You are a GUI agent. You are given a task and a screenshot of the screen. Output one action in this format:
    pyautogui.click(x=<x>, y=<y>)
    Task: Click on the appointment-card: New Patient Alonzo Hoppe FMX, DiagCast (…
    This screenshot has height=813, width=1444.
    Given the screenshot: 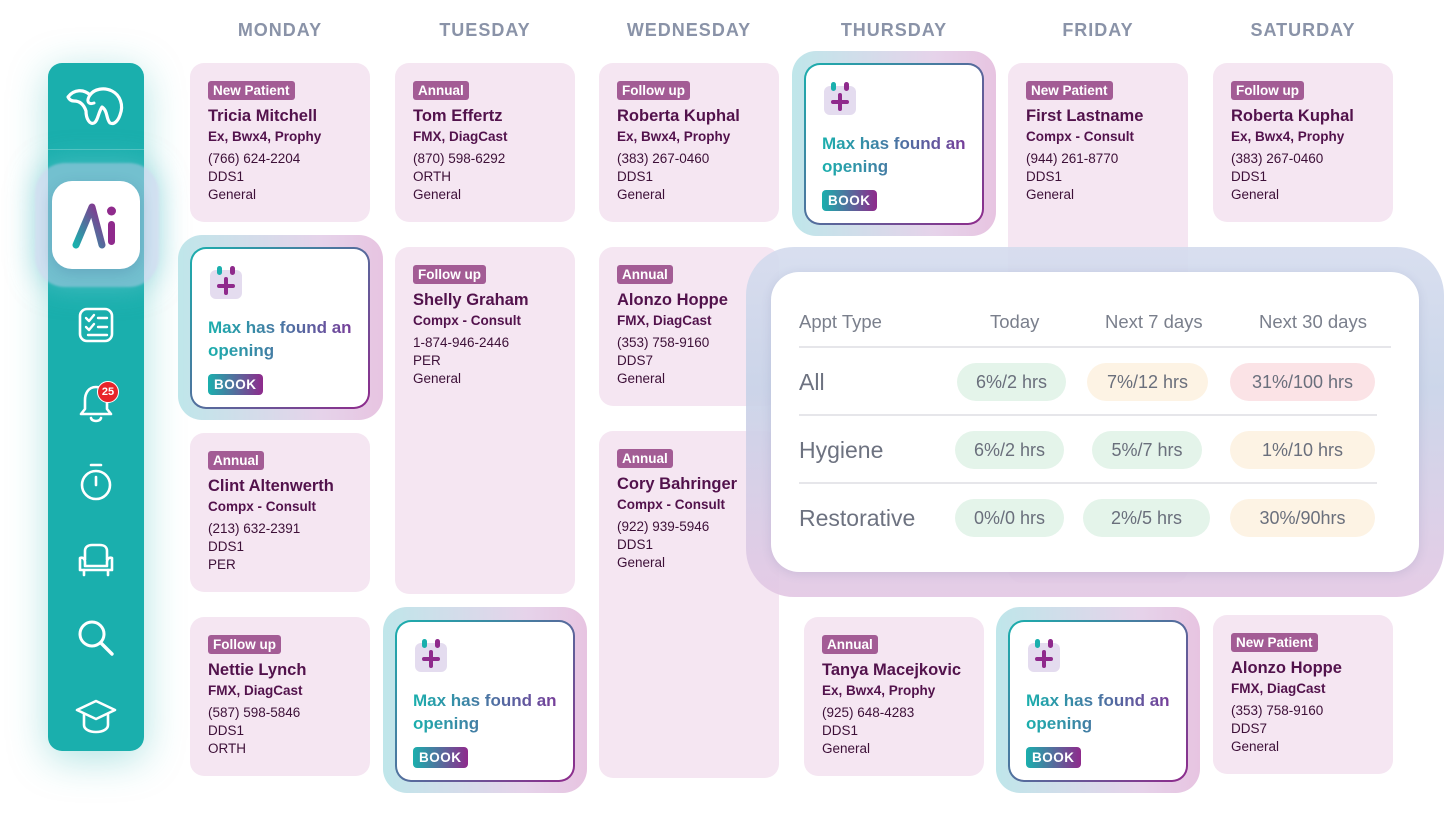 What is the action you would take?
    pyautogui.click(x=1303, y=694)
    